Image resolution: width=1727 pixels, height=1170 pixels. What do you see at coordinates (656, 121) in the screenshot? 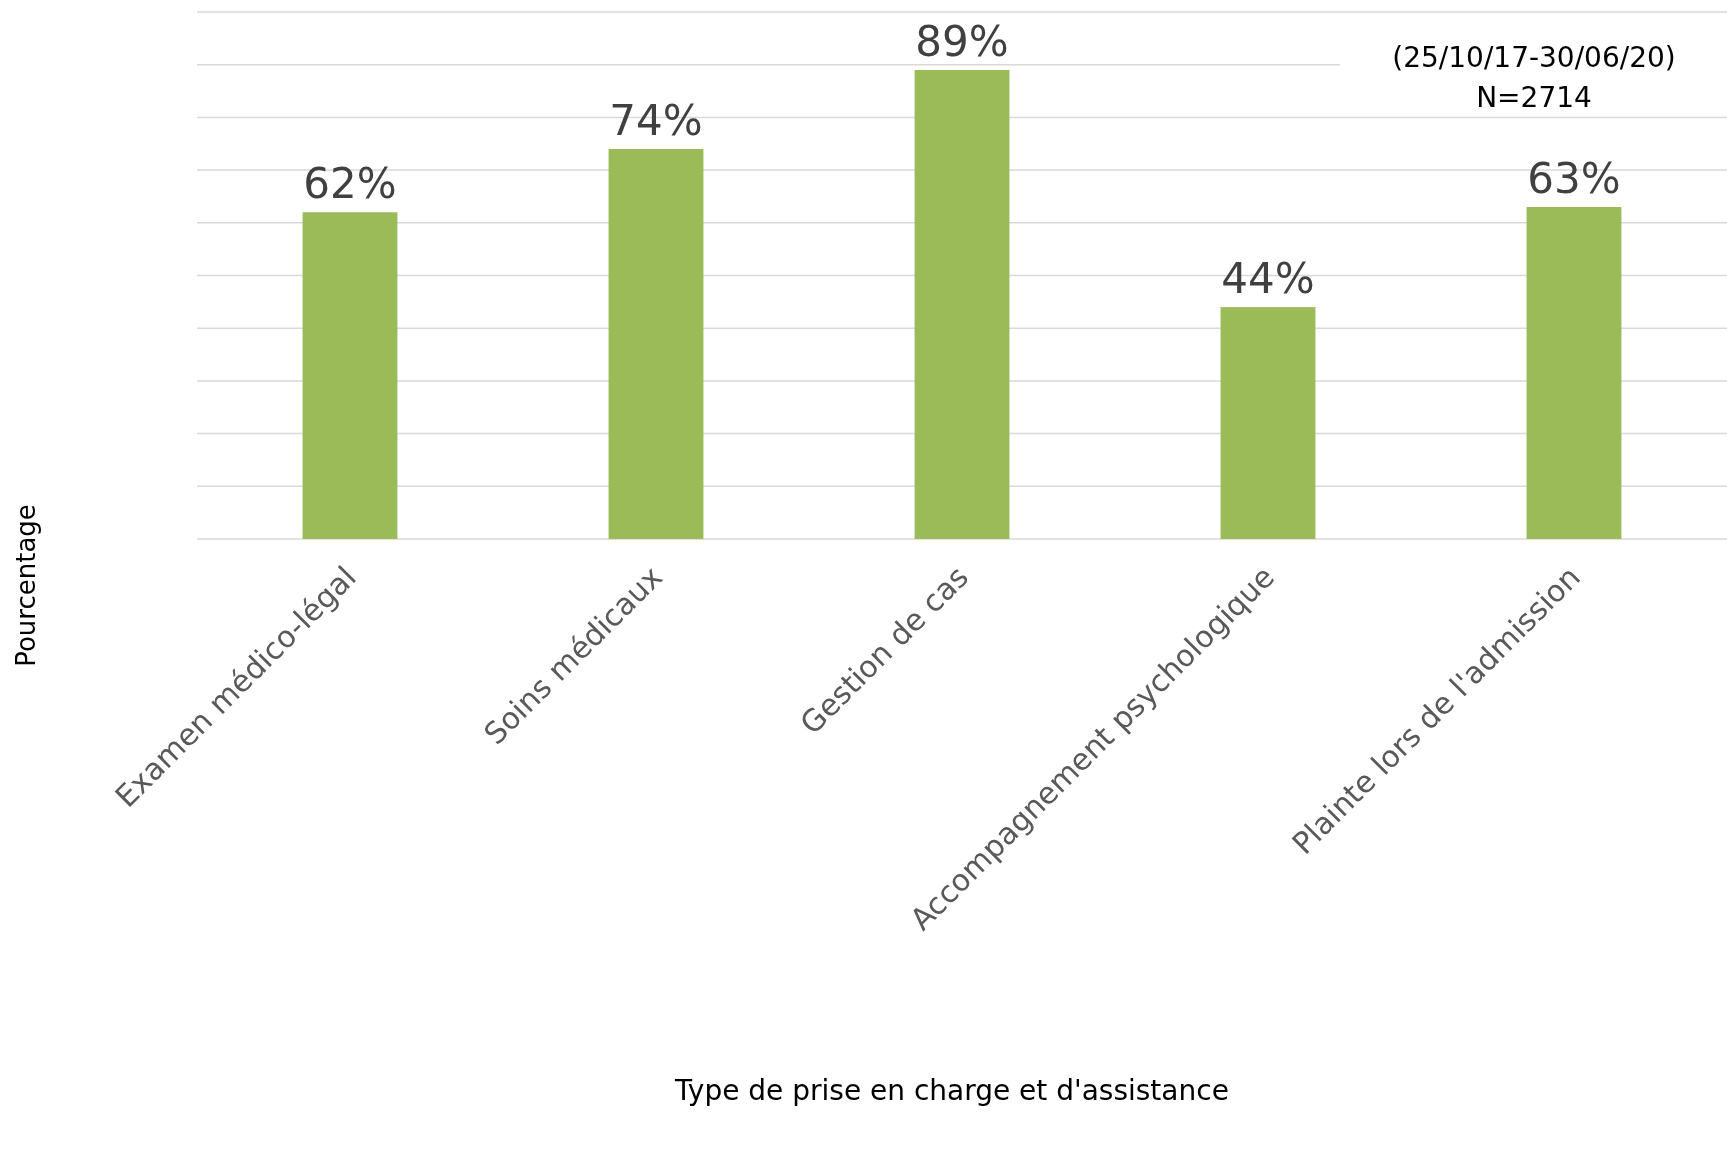
I see `data-label: 74%` at bounding box center [656, 121].